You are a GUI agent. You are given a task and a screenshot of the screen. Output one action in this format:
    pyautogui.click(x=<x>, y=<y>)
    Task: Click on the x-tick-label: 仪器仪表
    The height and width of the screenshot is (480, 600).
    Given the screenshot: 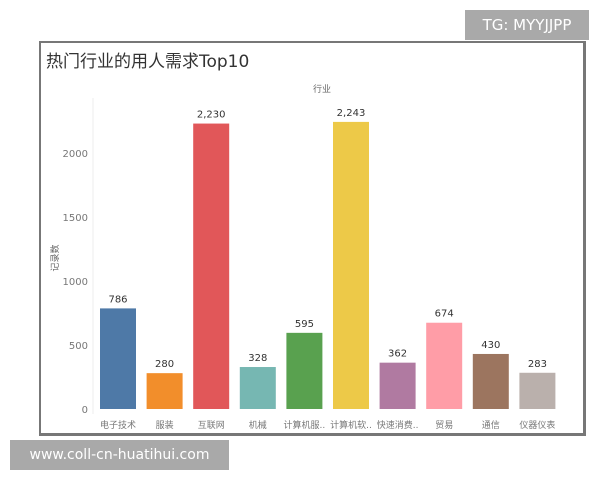 What is the action you would take?
    pyautogui.click(x=537, y=425)
    